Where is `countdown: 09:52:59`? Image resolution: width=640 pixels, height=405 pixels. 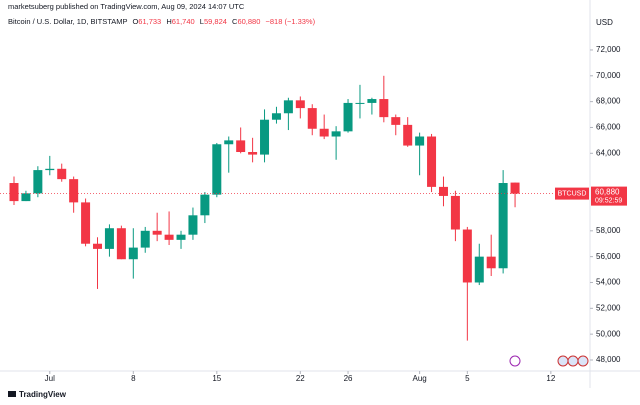 countdown: 09:52:59 is located at coordinates (608, 200).